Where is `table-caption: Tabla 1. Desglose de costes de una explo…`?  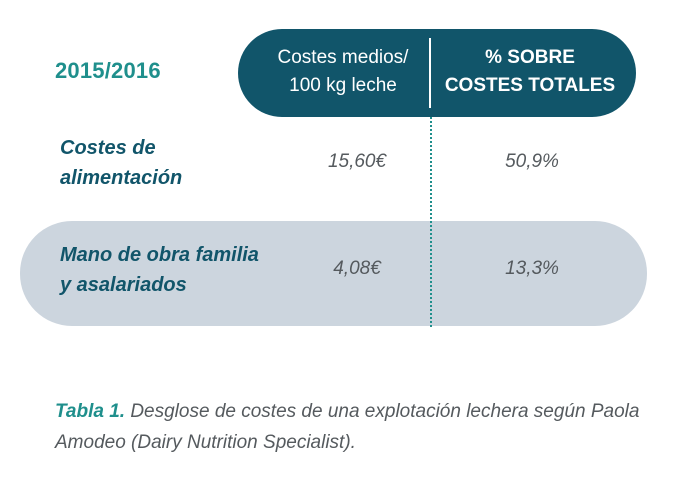
table-caption: Tabla 1. Desglose de costes de una explo… is located at coordinates (355, 427).